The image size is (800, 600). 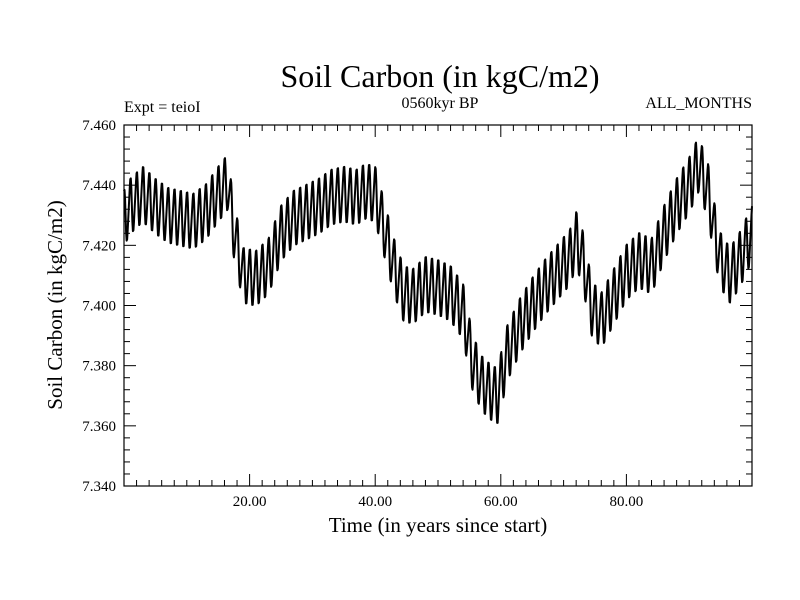 What do you see at coordinates (375, 502) in the screenshot?
I see `x-tick-label: 40.00` at bounding box center [375, 502].